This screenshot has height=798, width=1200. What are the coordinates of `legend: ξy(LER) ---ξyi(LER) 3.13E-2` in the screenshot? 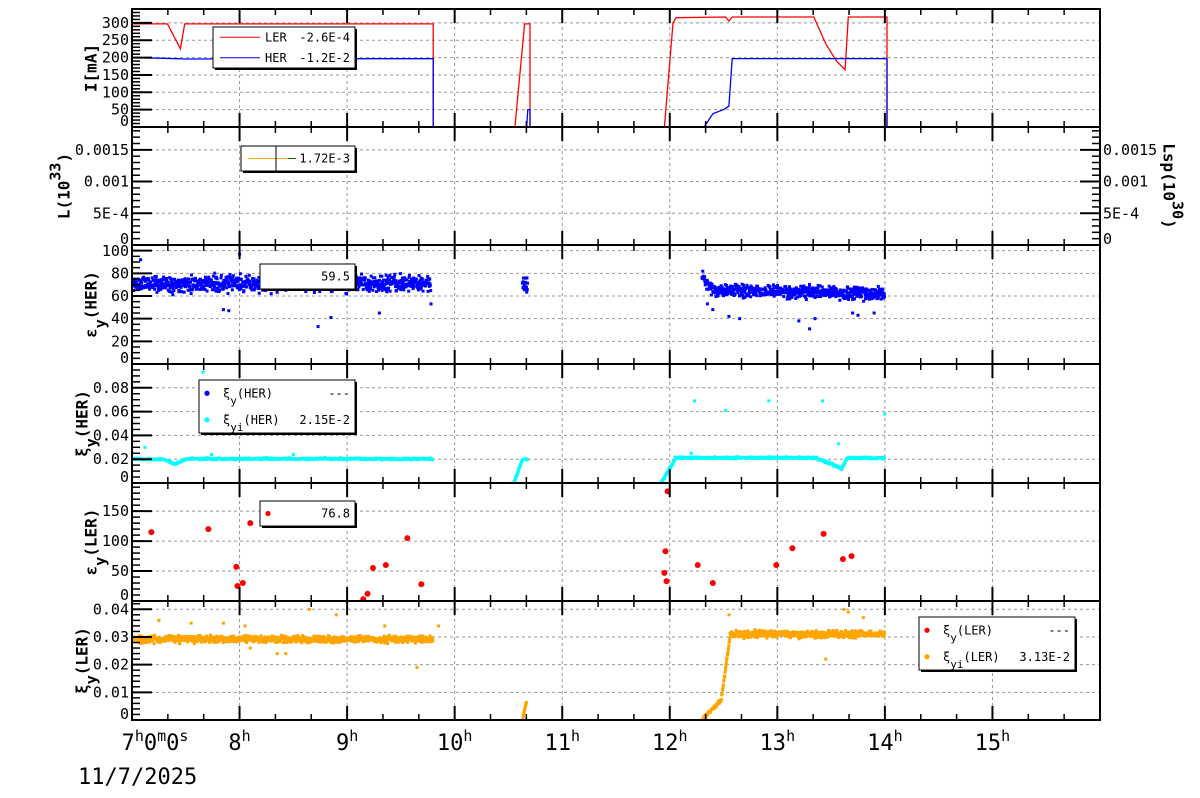 It's located at (997, 644).